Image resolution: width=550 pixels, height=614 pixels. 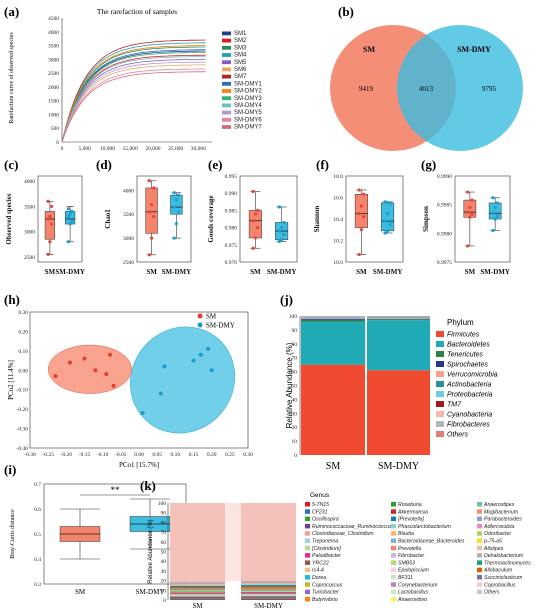 I want to click on genus-legend-label: SMB53, so click(x=406, y=563).